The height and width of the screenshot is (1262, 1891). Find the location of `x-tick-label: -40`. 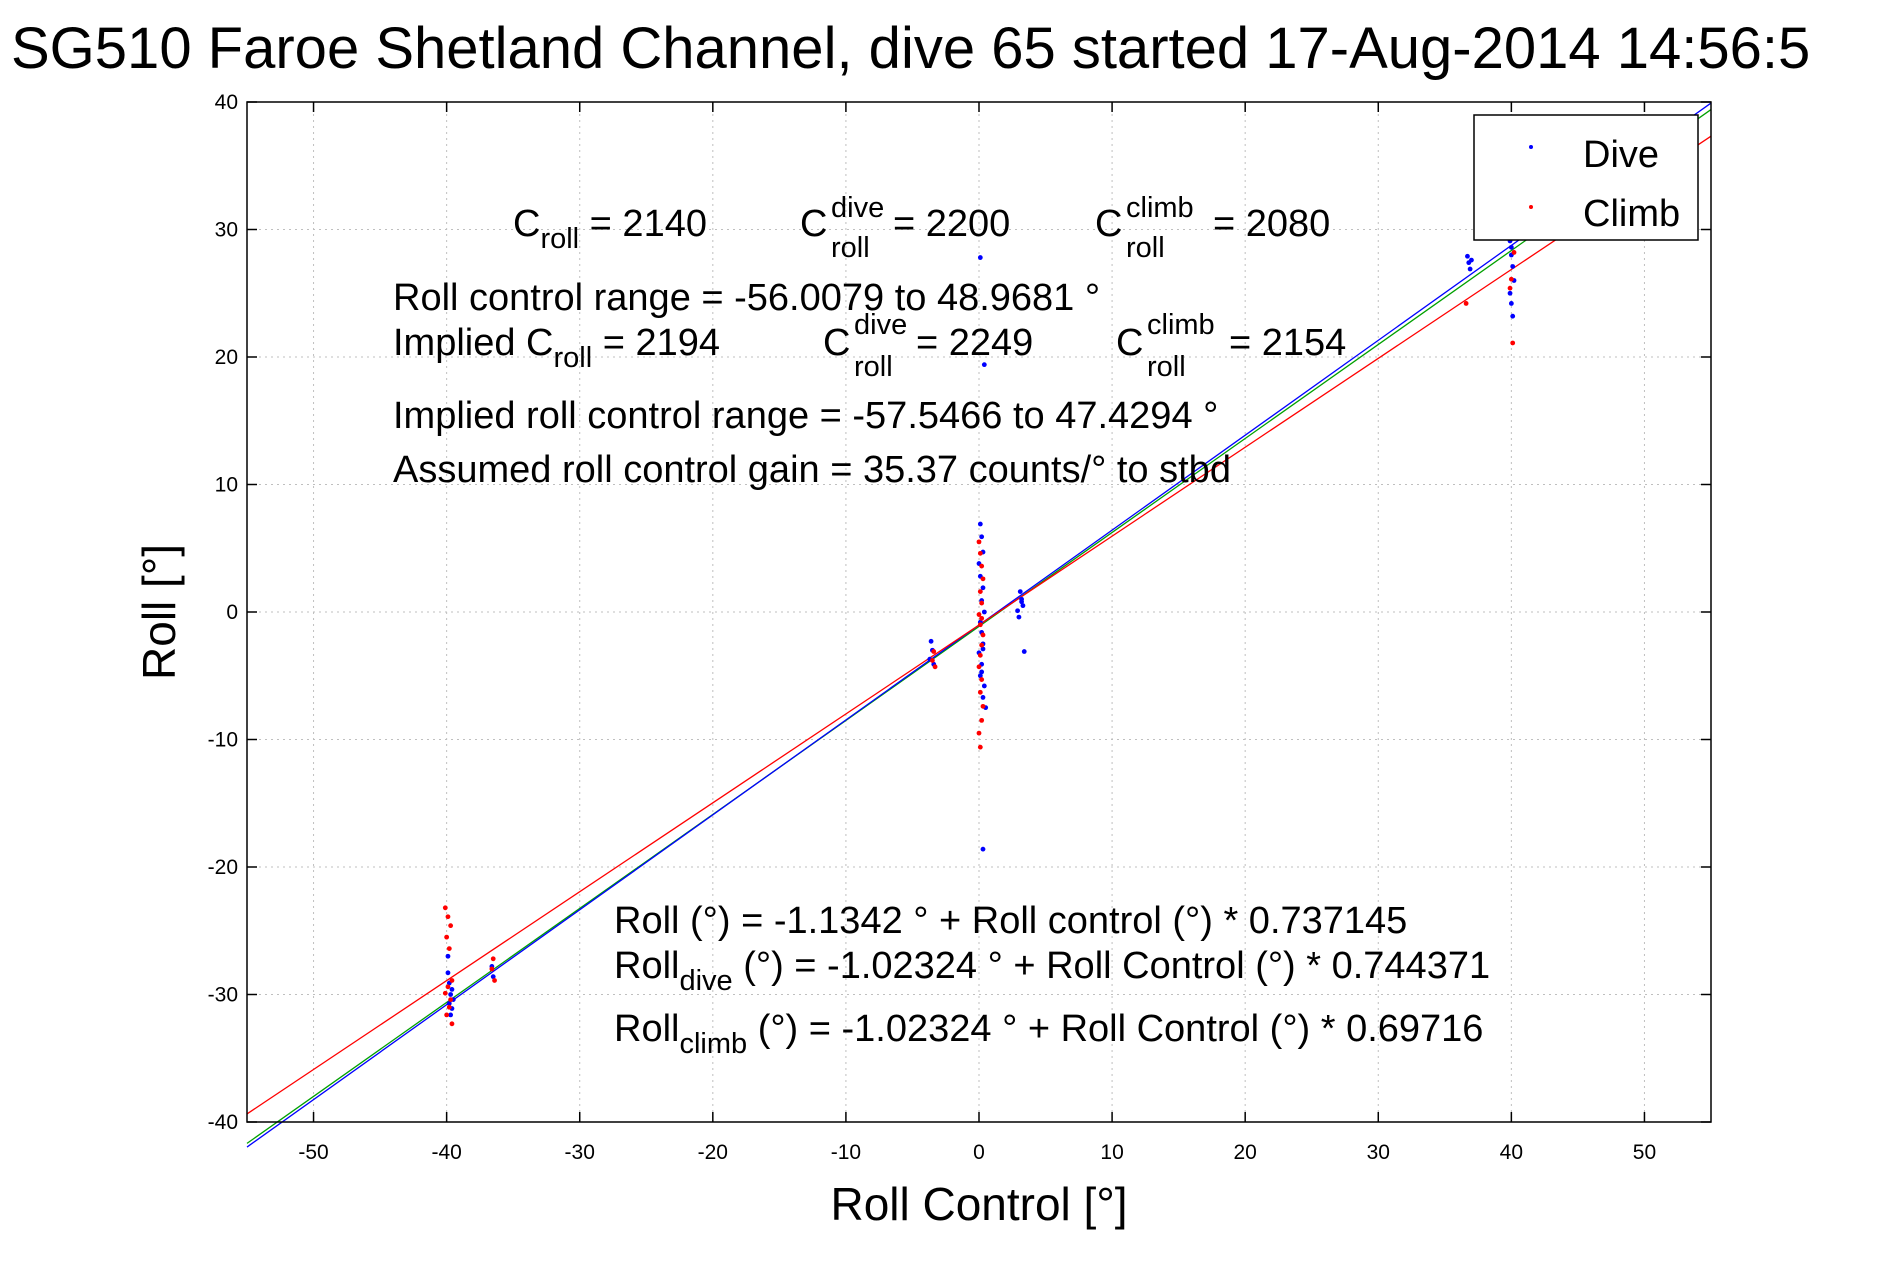

x-tick-label: -40 is located at coordinates (446, 1152).